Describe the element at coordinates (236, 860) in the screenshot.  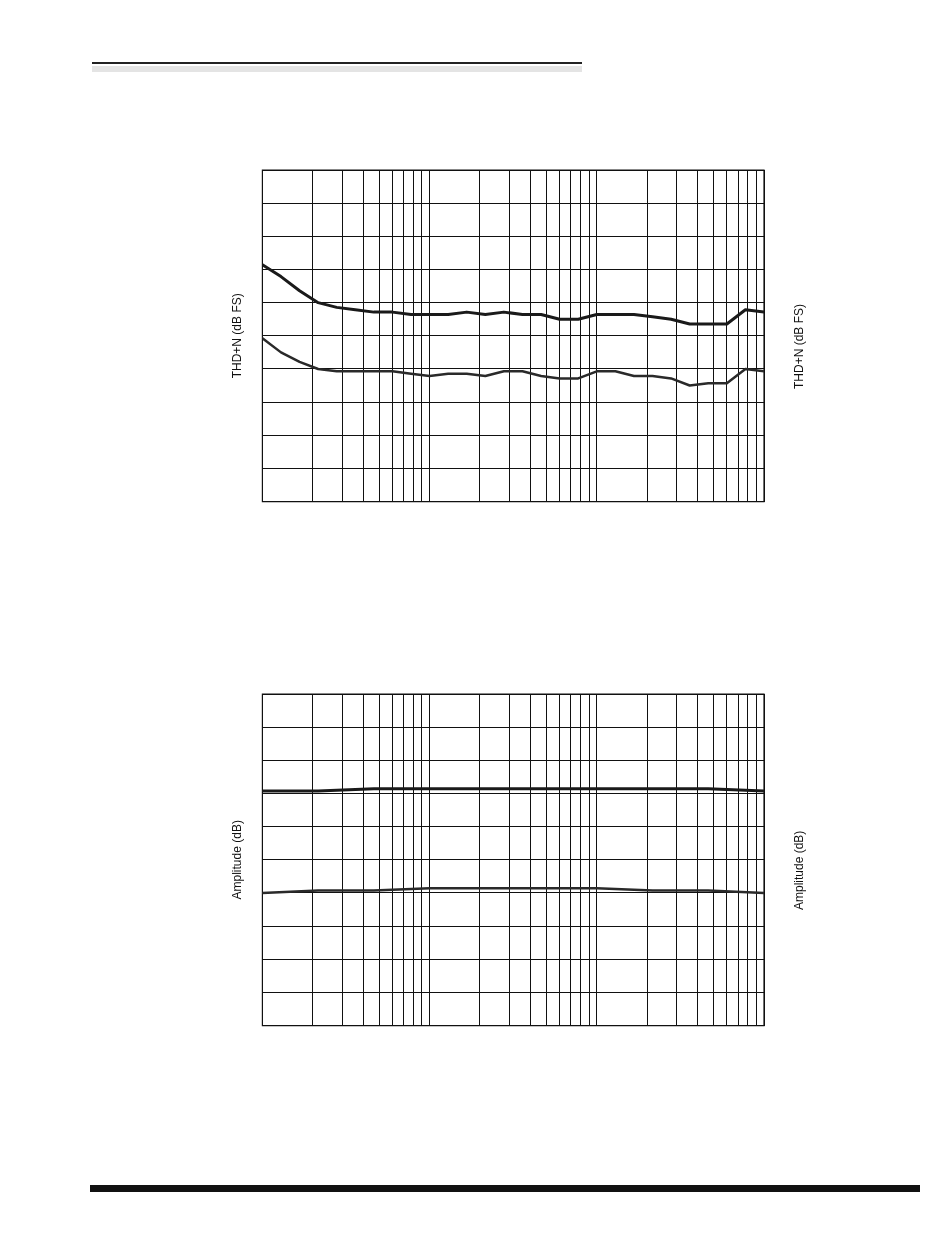
I see `y-axis-title: Amplitude (dB)` at that location.